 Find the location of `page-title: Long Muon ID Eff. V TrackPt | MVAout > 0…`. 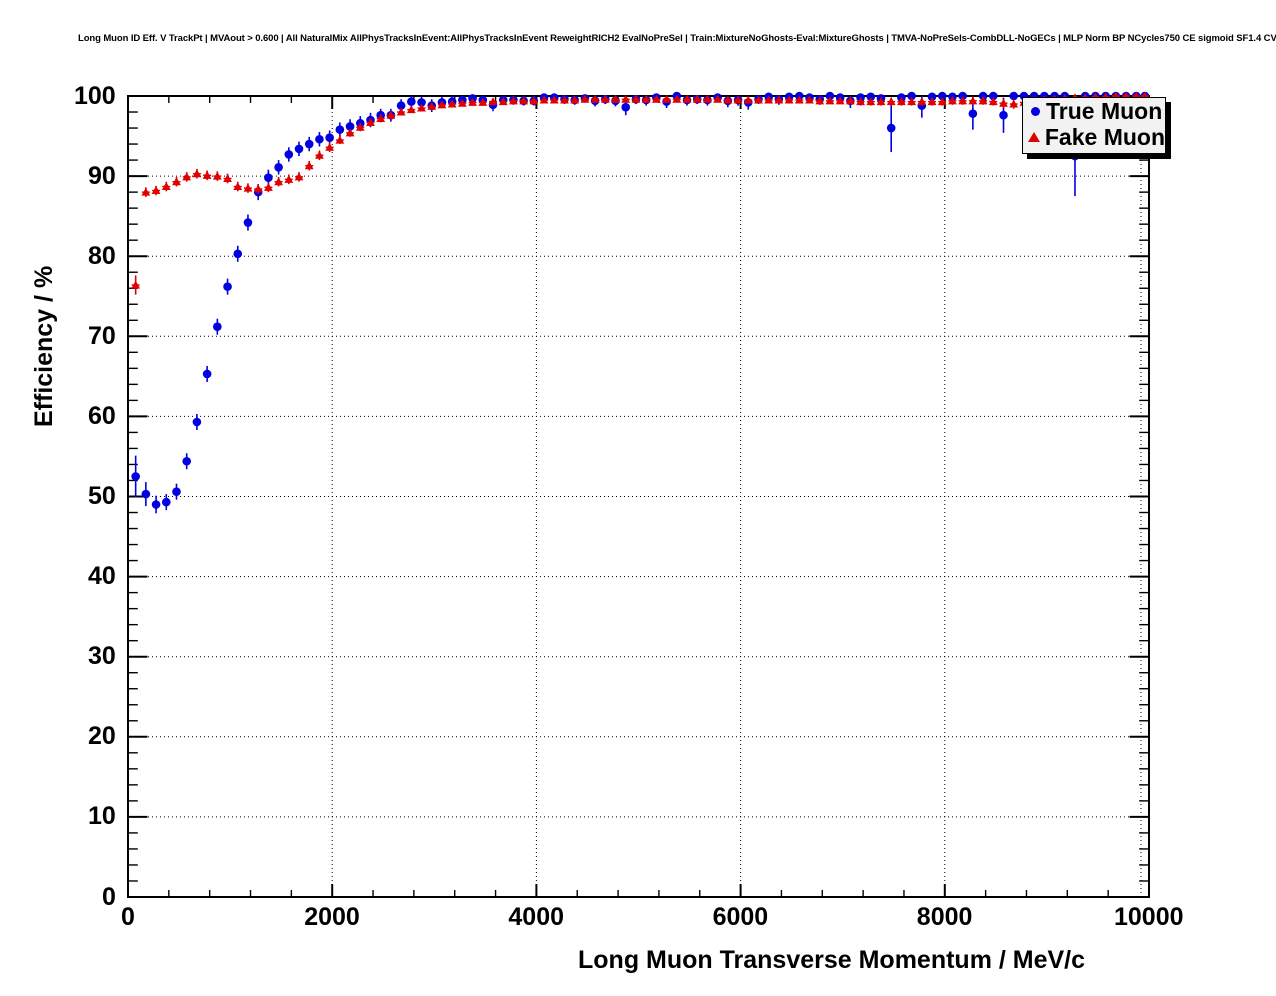

page-title: Long Muon ID Eff. V TrackPt | MVAout > 0… is located at coordinates (677, 38).